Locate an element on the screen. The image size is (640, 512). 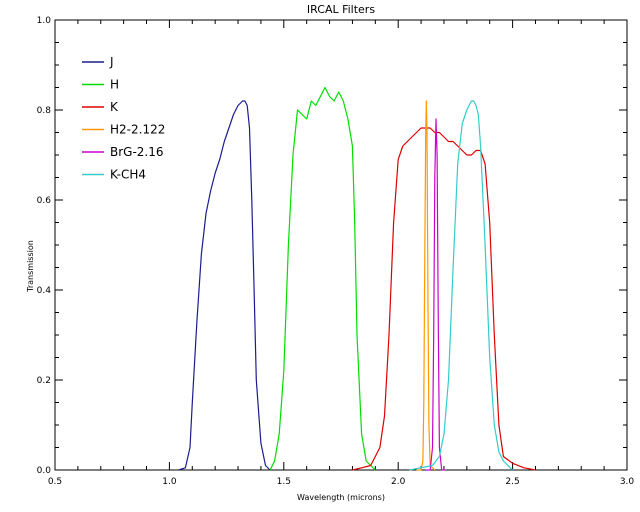
legend-label: J is located at coordinates (111, 62).